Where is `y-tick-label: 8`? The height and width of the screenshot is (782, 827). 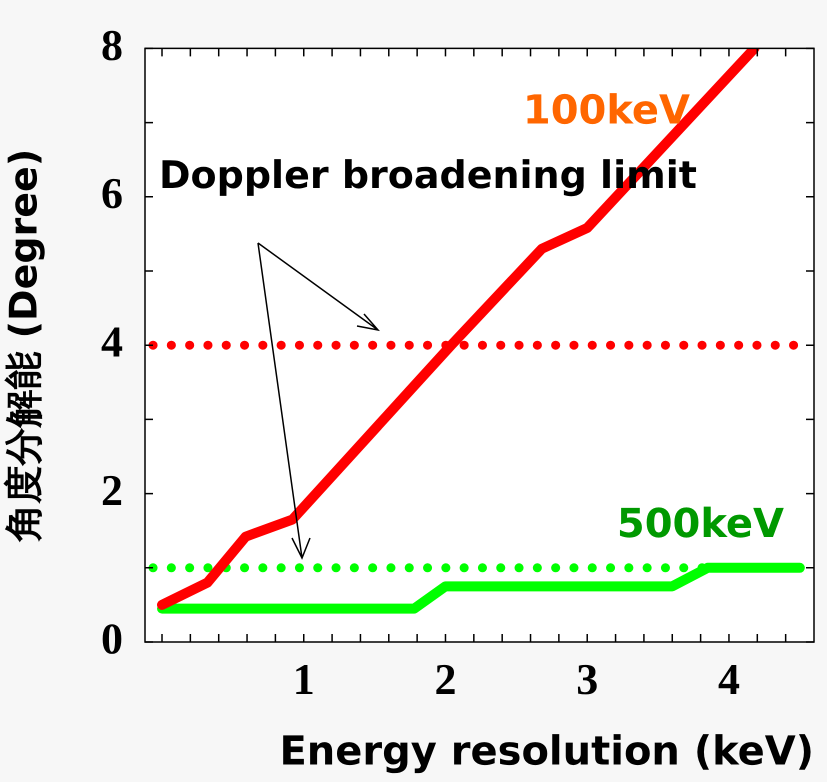 y-tick-label: 8 is located at coordinates (112, 45).